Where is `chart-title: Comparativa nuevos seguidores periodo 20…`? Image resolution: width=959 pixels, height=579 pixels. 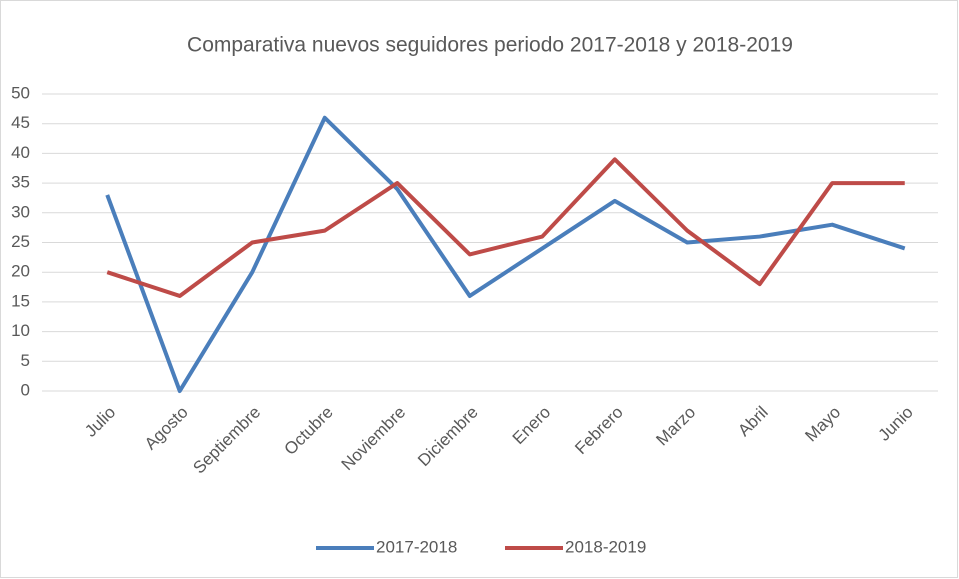
chart-title: Comparativa nuevos seguidores periodo 20… is located at coordinates (490, 45).